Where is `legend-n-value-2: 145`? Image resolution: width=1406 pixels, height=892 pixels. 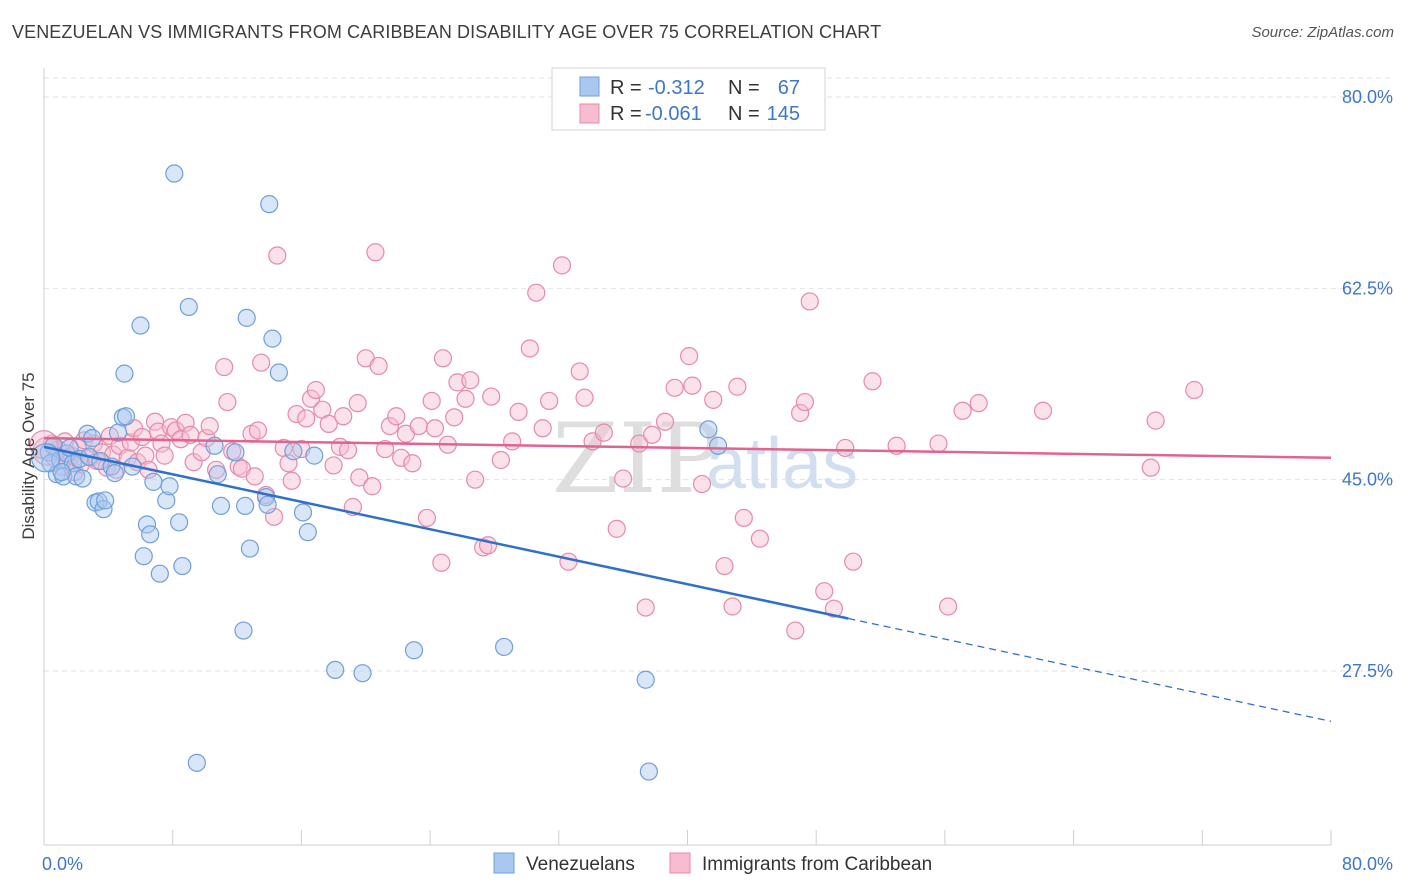
legend-n-value-2: 145 is located at coordinates (783, 114).